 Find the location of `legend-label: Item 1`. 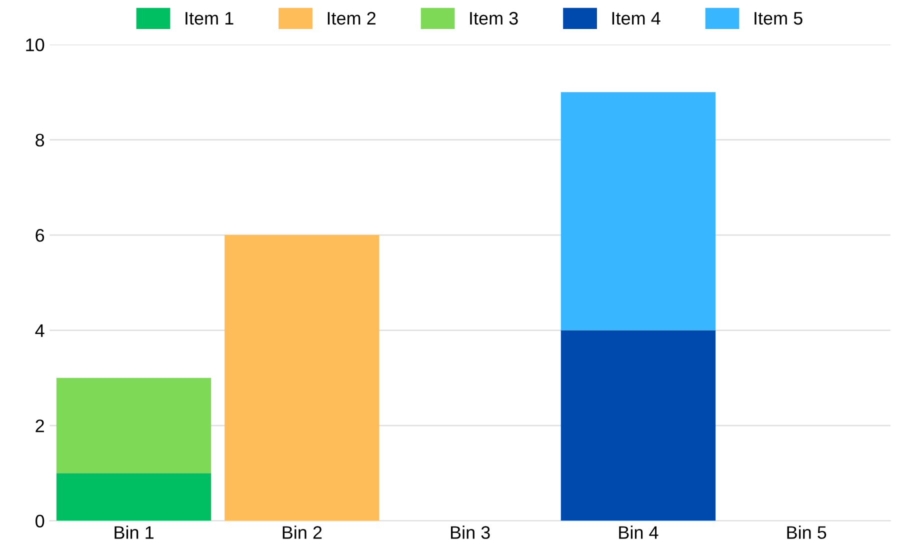

legend-label: Item 1 is located at coordinates (210, 18).